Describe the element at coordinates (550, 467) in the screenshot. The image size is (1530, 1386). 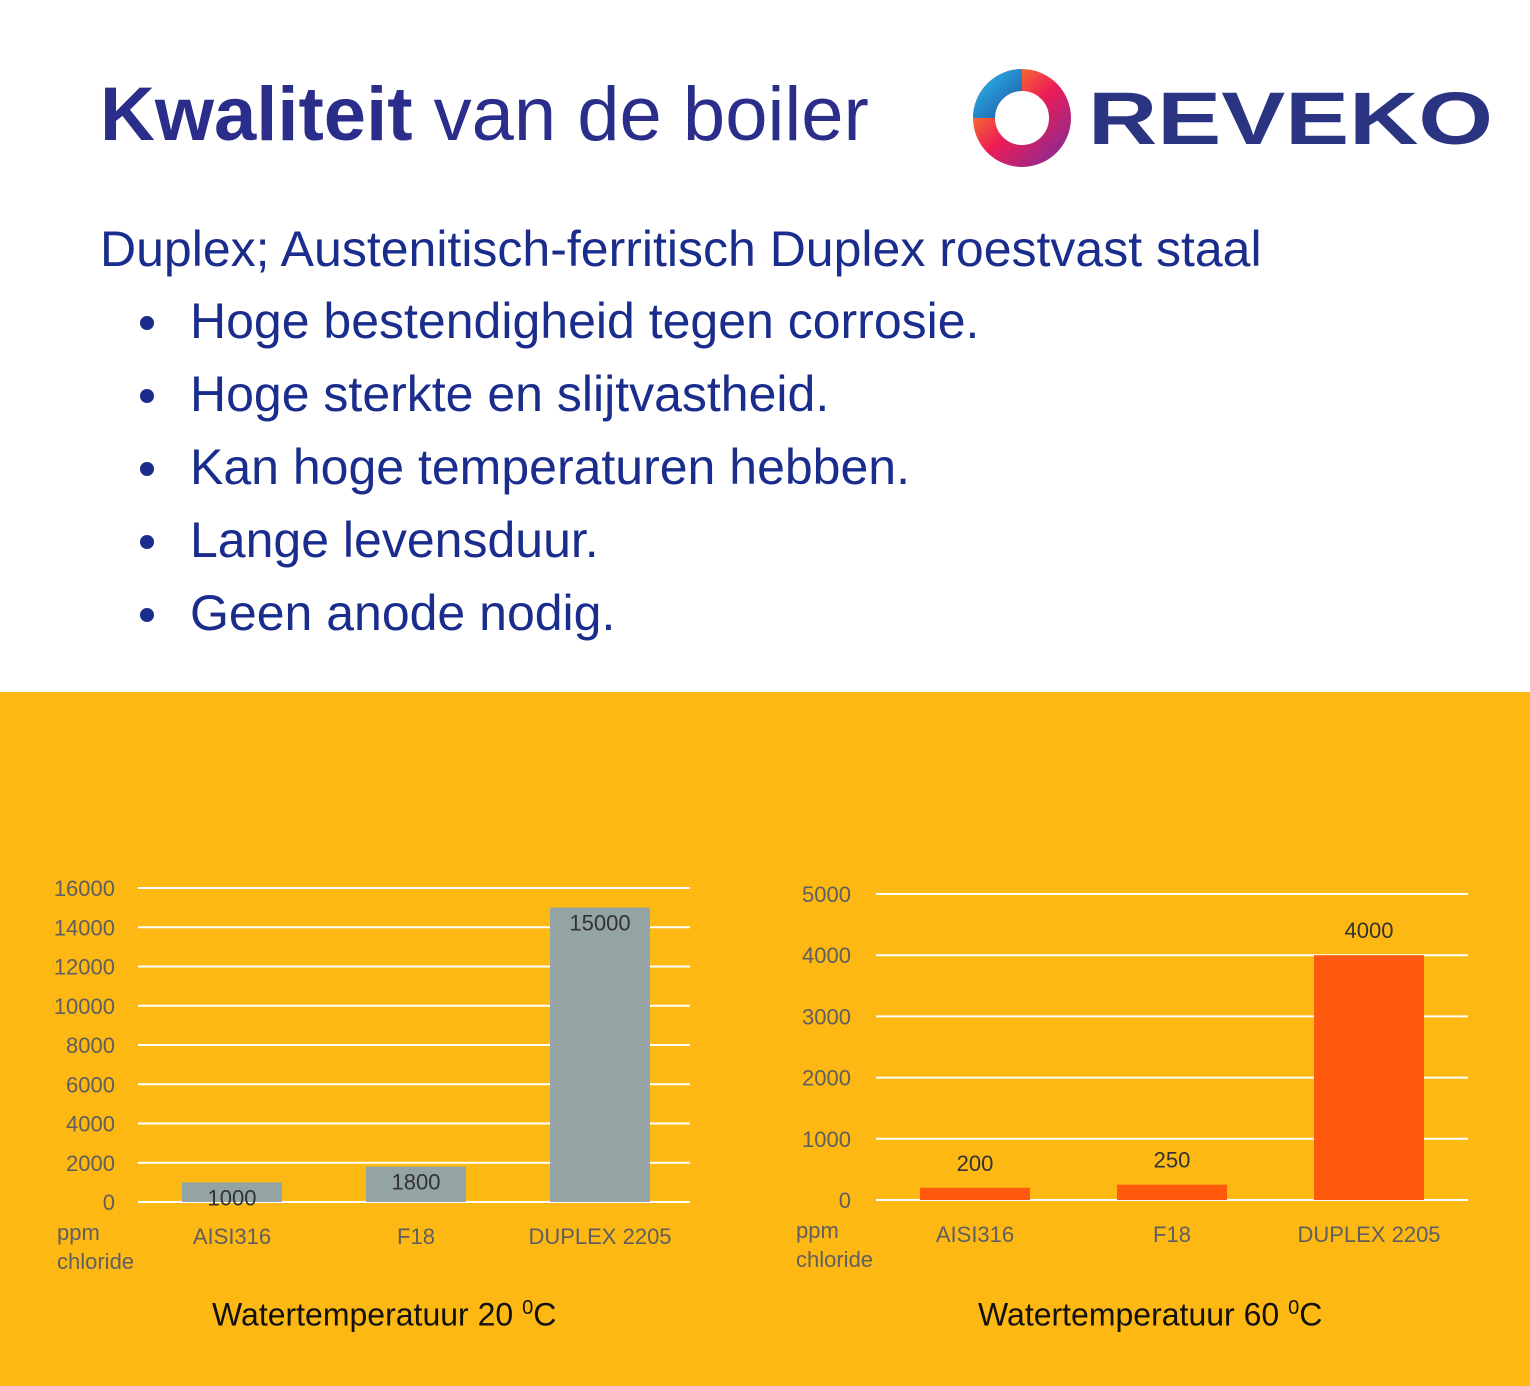
I see `feature-text: Kan hoge temperaturen hebben.` at that location.